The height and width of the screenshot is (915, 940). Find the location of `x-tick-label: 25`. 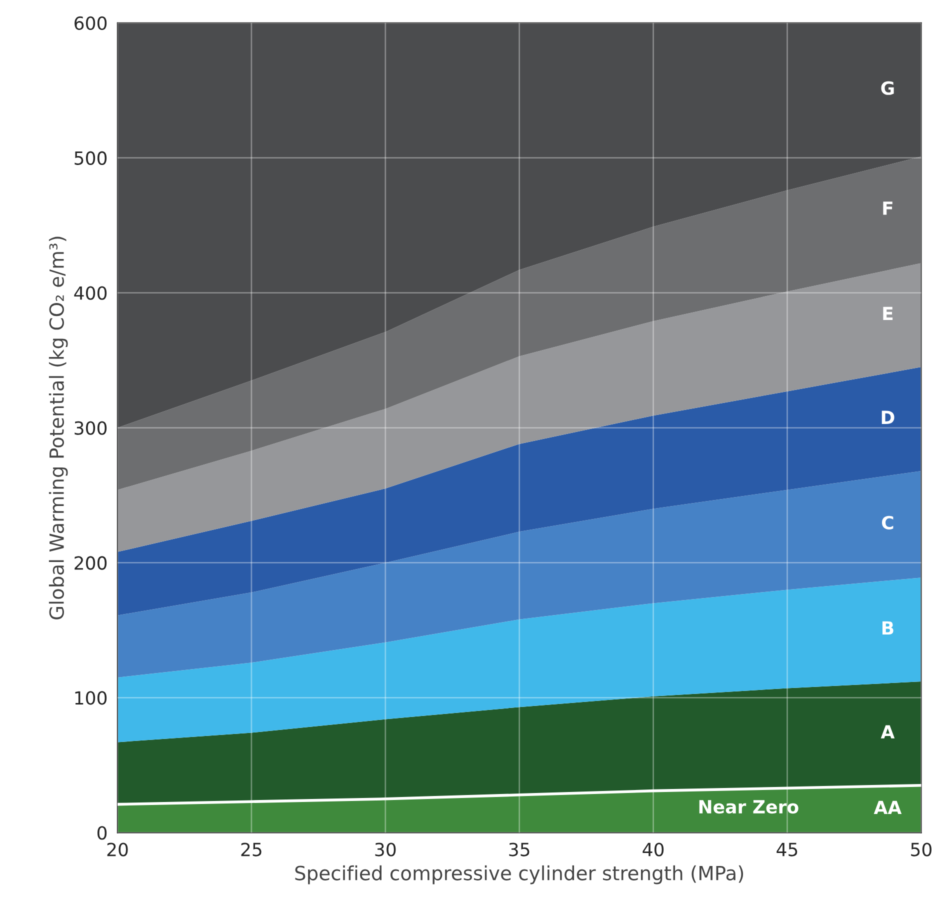

x-tick-label: 25 is located at coordinates (251, 849).